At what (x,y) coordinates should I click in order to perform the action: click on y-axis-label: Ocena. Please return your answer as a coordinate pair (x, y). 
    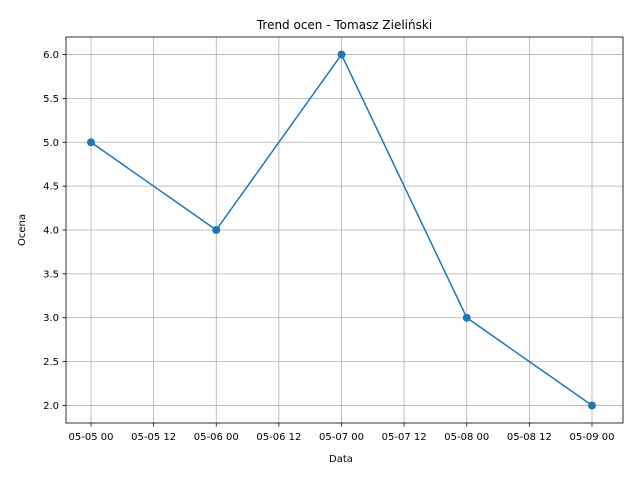
    Looking at the image, I should click on (22, 230).